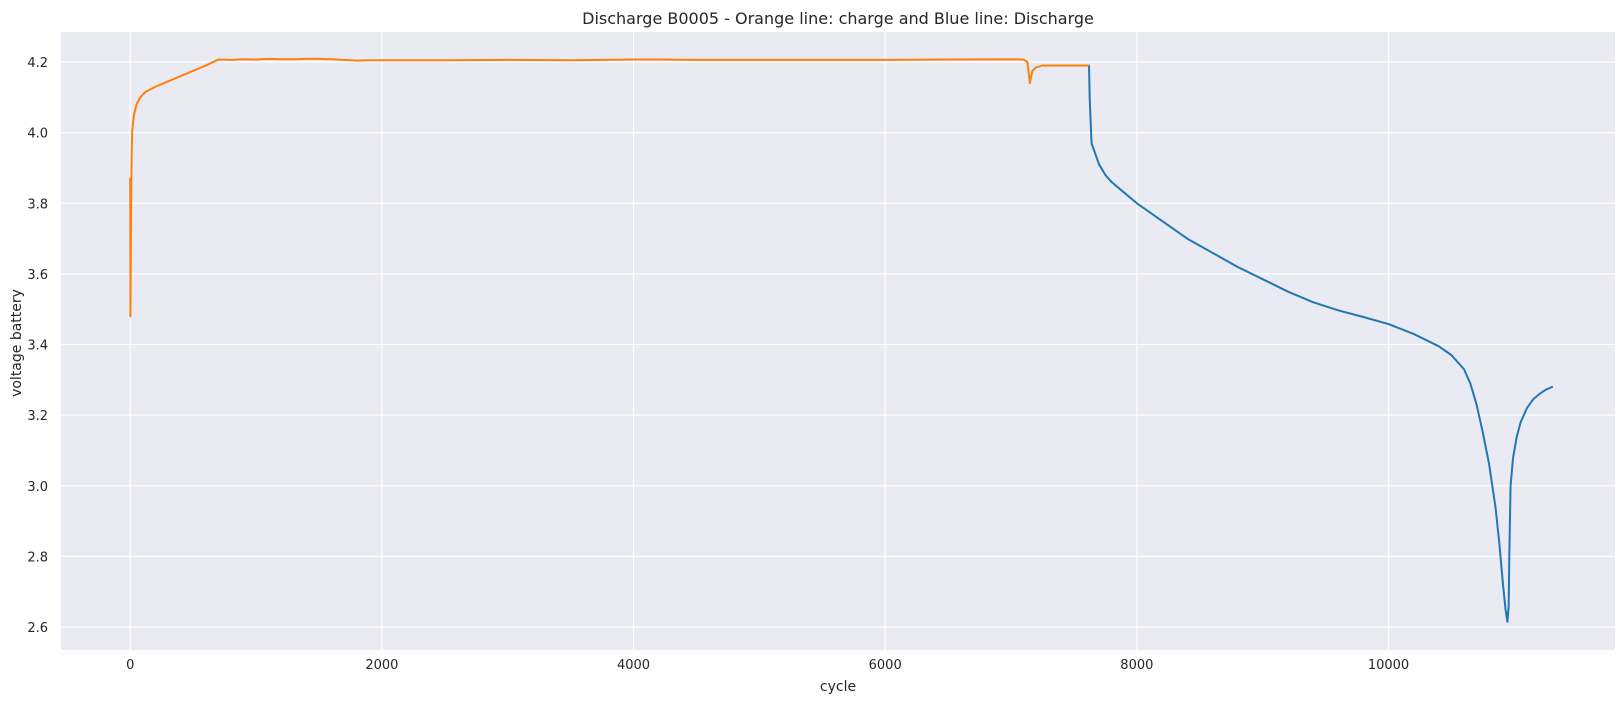 This screenshot has height=701, width=1621. I want to click on y-tick-label: 4.0, so click(37, 134).